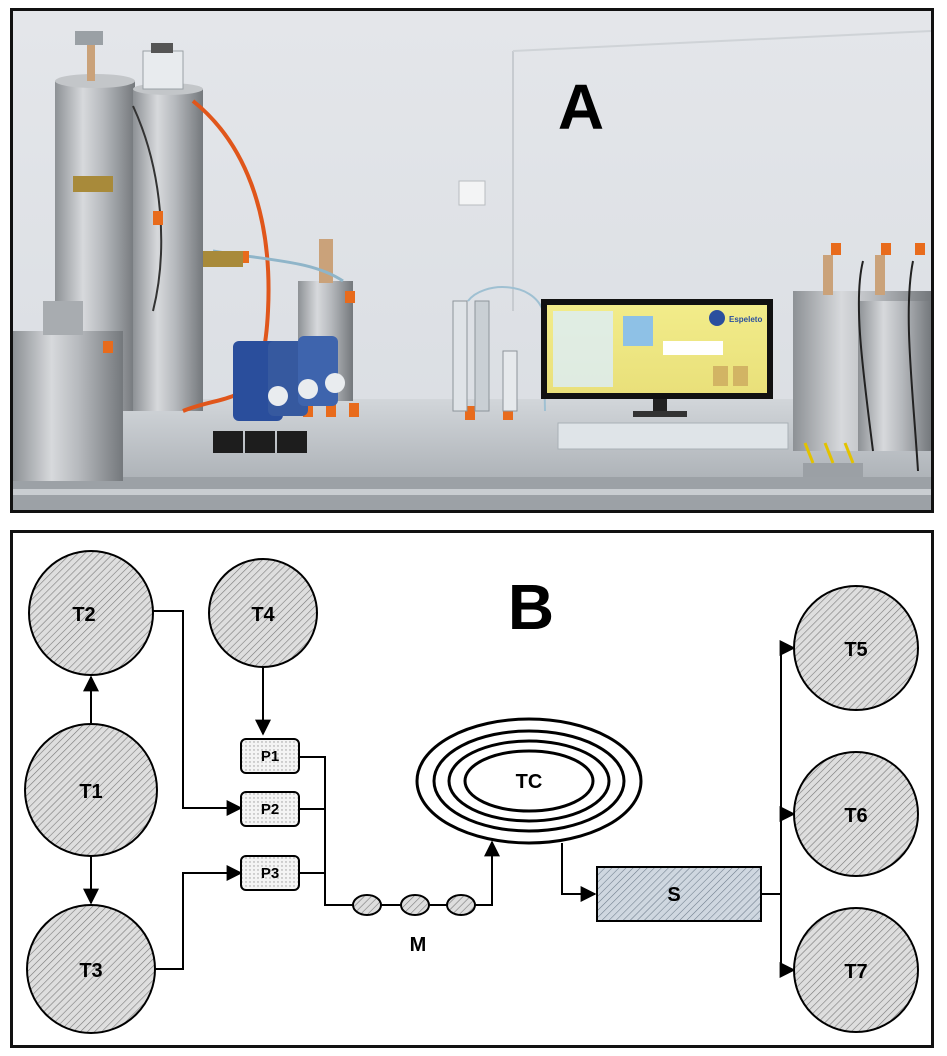 Image resolution: width=947 pixels, height=1056 pixels. I want to click on dosing-pumps, so click(289, 378).